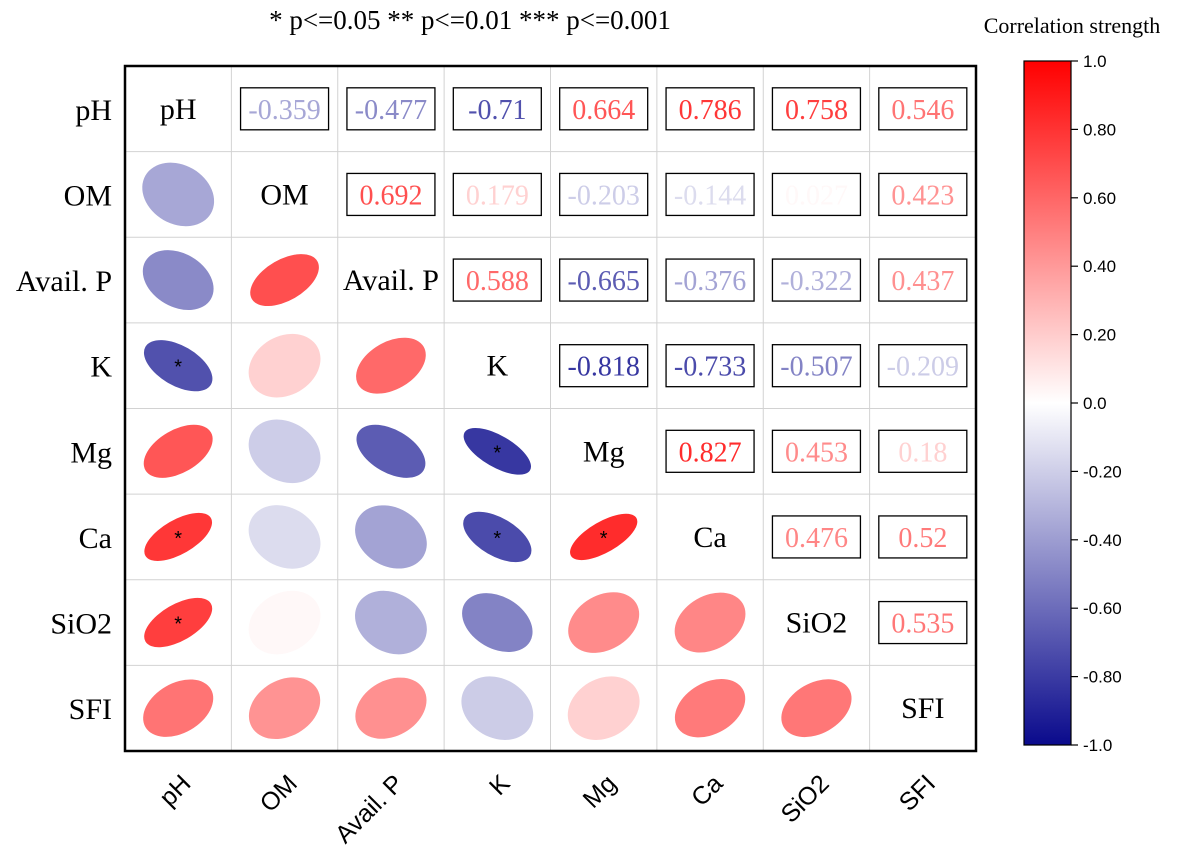 The height and width of the screenshot is (861, 1181). Describe the element at coordinates (391, 280) in the screenshot. I see `diagonal-label: Avail. P` at that location.